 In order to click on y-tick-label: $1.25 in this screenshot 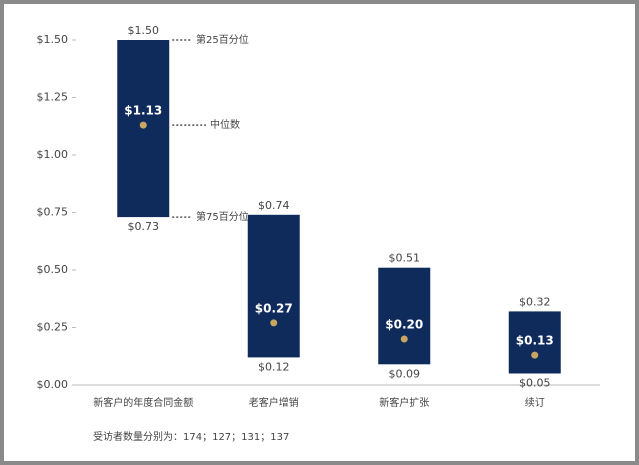, I will do `click(53, 97)`.